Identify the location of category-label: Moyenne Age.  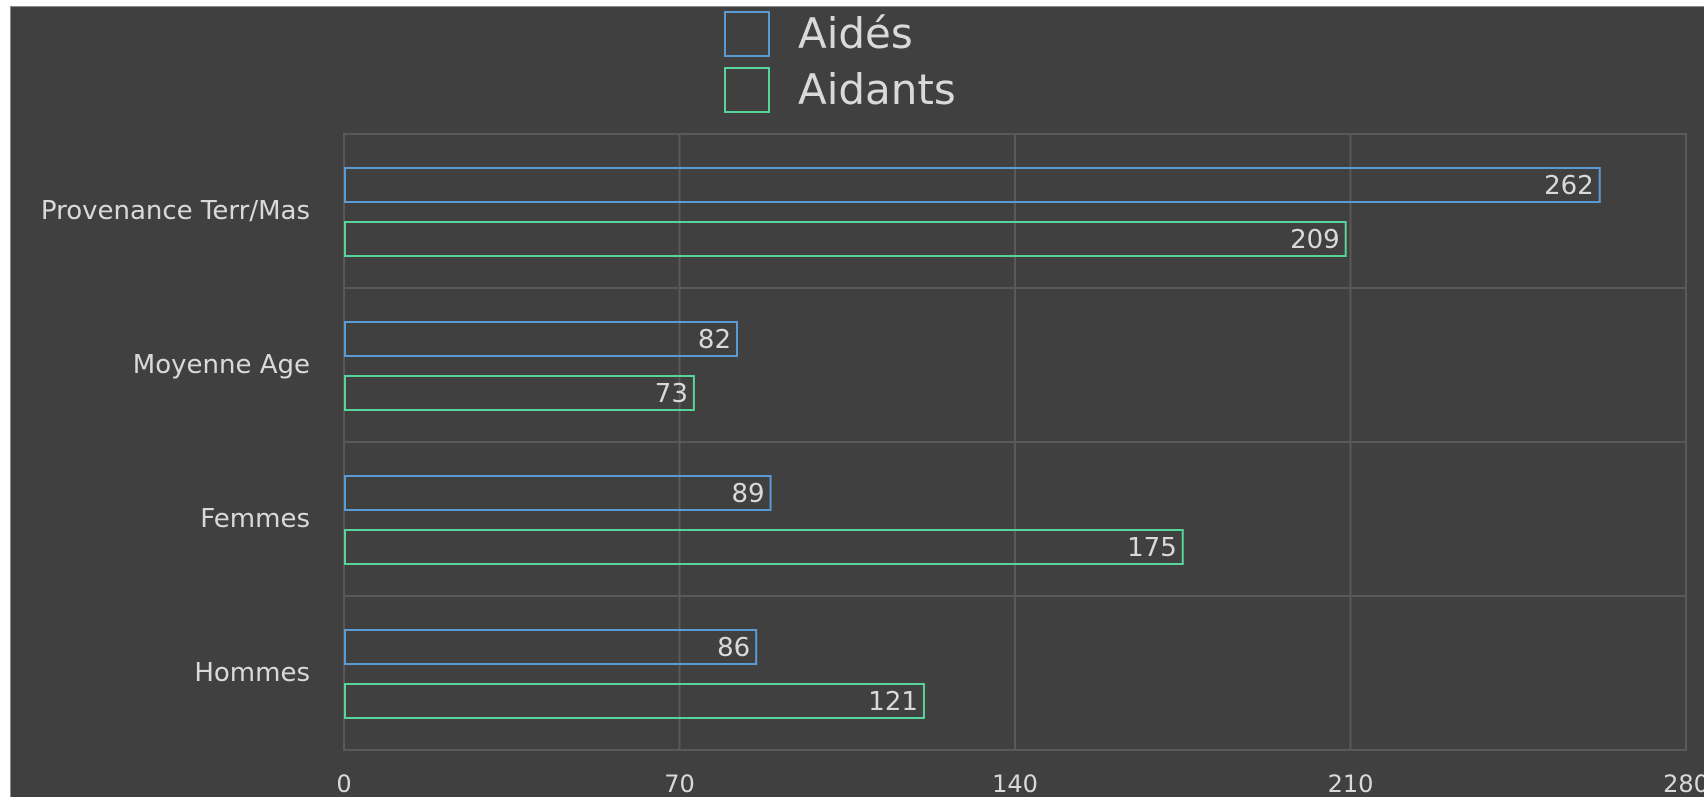
(221, 365).